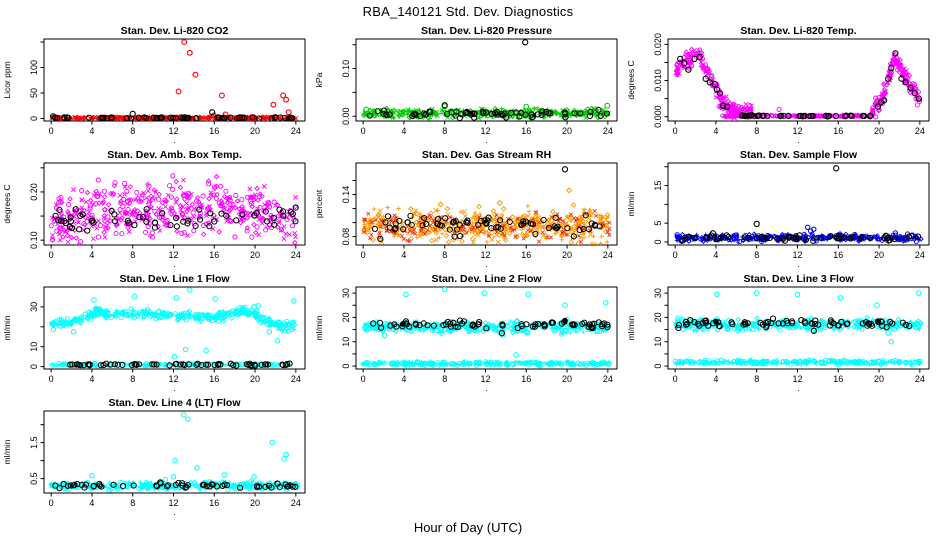  Describe the element at coordinates (792, 231) in the screenshot. I see `series-sampleflow-blue-outliers` at that location.